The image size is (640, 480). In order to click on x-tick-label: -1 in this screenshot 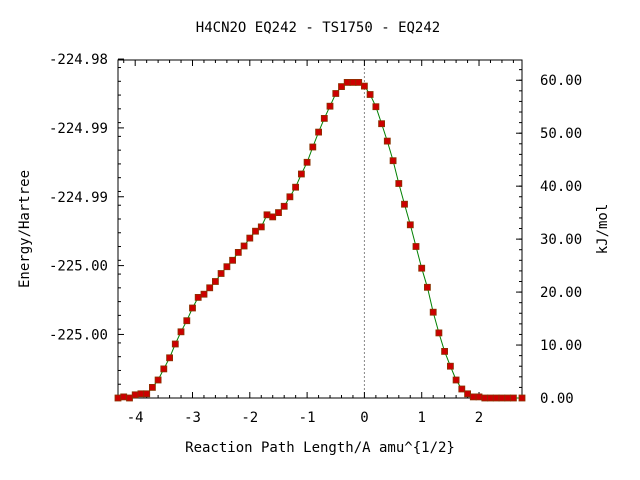, I will do `click(307, 418)`.